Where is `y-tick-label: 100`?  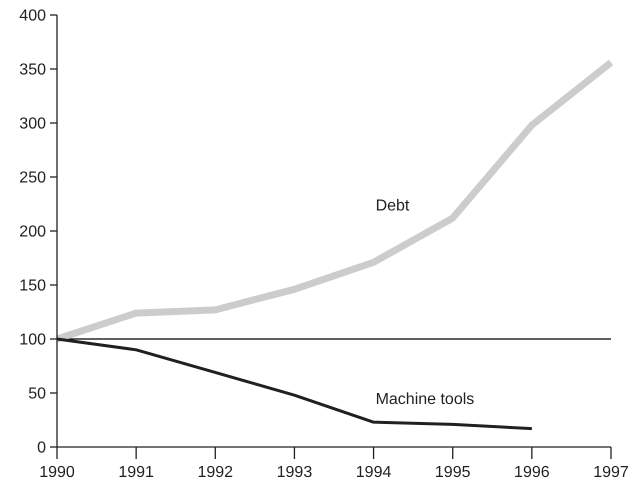
y-tick-label: 100 is located at coordinates (32, 340).